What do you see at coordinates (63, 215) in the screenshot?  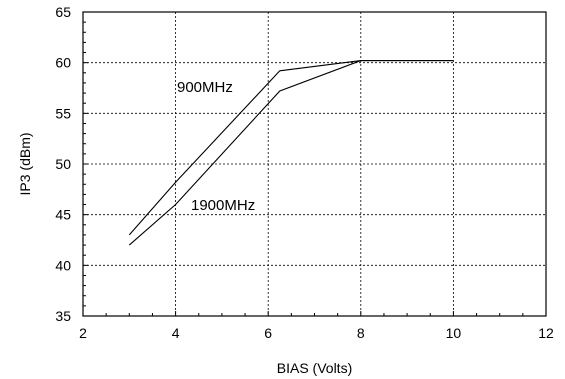 I see `y-tick-label: 45` at bounding box center [63, 215].